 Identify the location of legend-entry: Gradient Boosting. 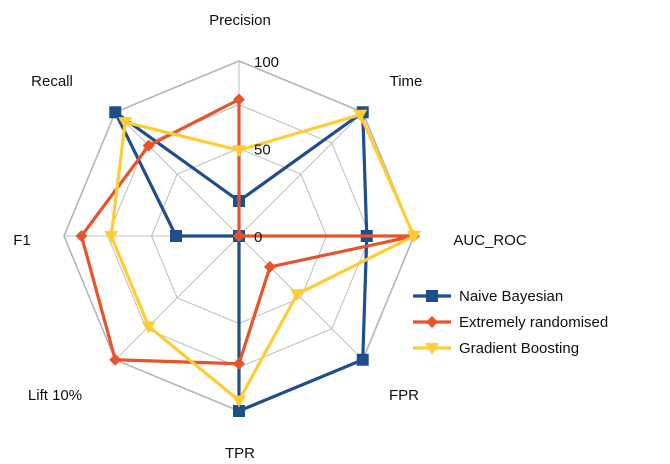
(496, 348).